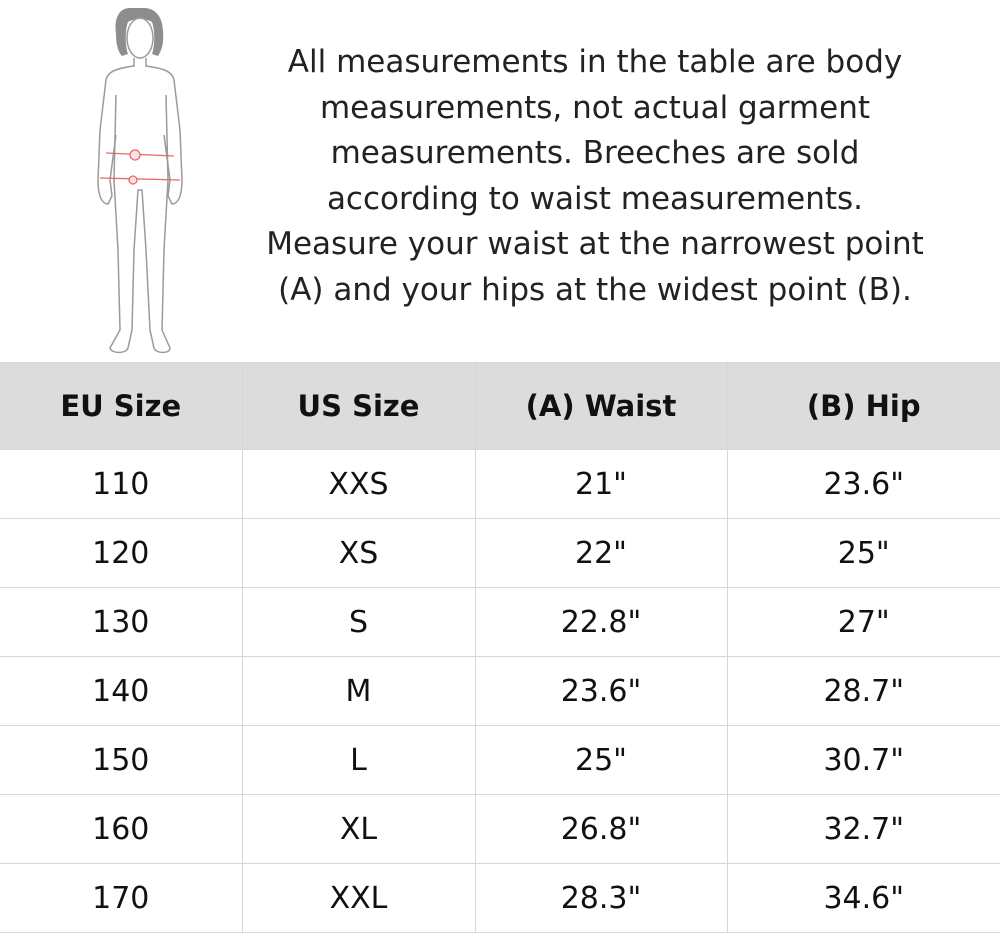  Describe the element at coordinates (601, 484) in the screenshot. I see `waist-cell: 21"` at that location.